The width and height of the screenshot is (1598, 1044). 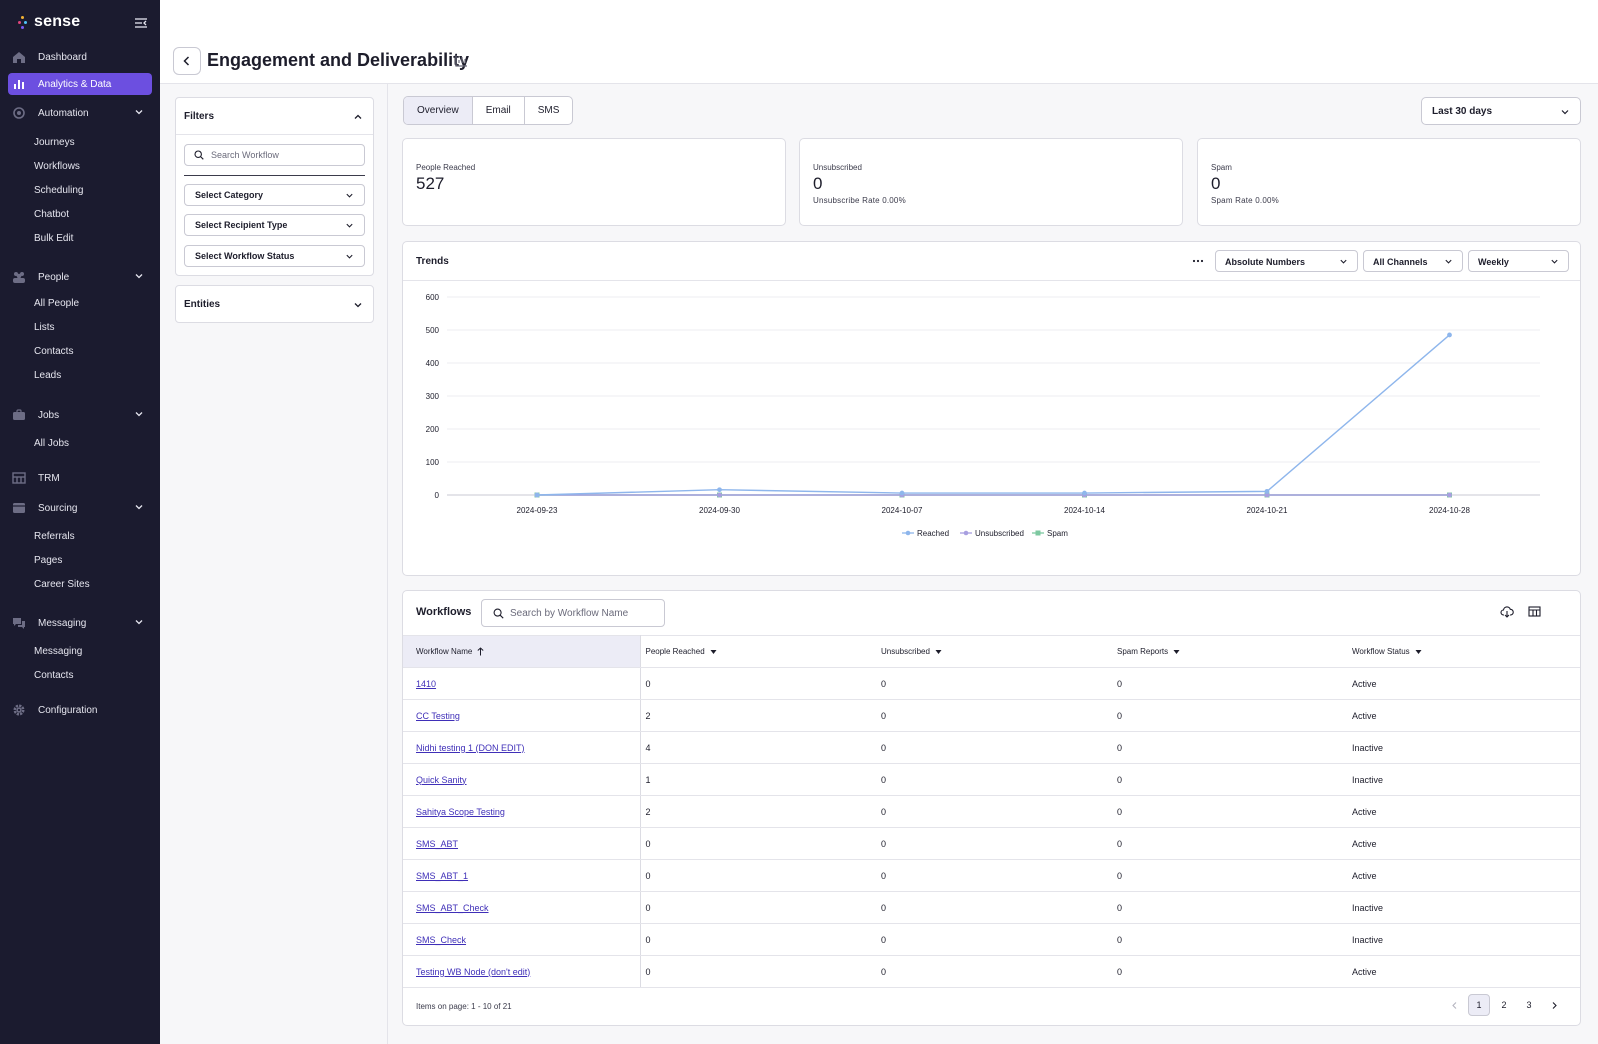 What do you see at coordinates (1507, 612) in the screenshot?
I see `cloud-download-icon` at bounding box center [1507, 612].